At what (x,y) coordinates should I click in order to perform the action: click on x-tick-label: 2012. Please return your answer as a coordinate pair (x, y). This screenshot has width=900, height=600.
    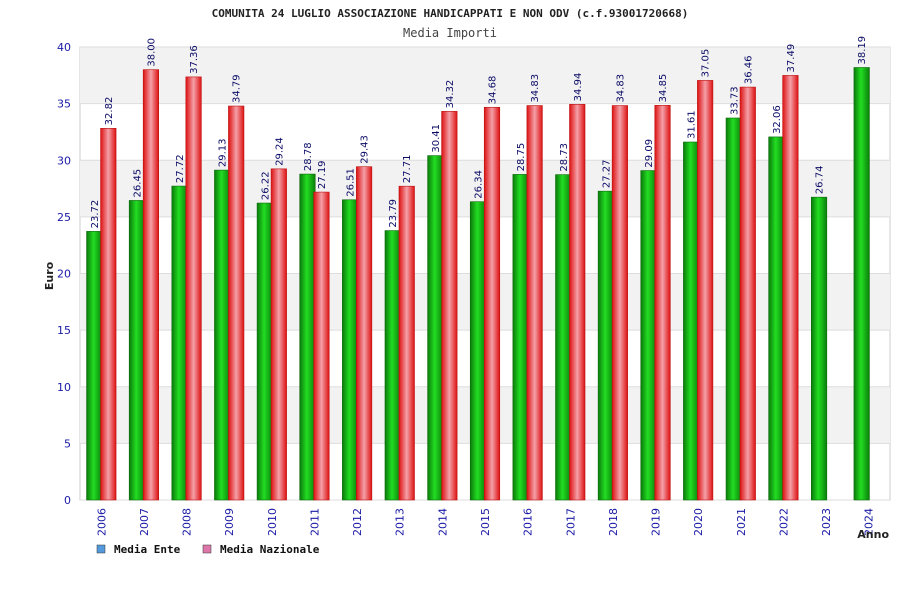
    Looking at the image, I should click on (357, 522).